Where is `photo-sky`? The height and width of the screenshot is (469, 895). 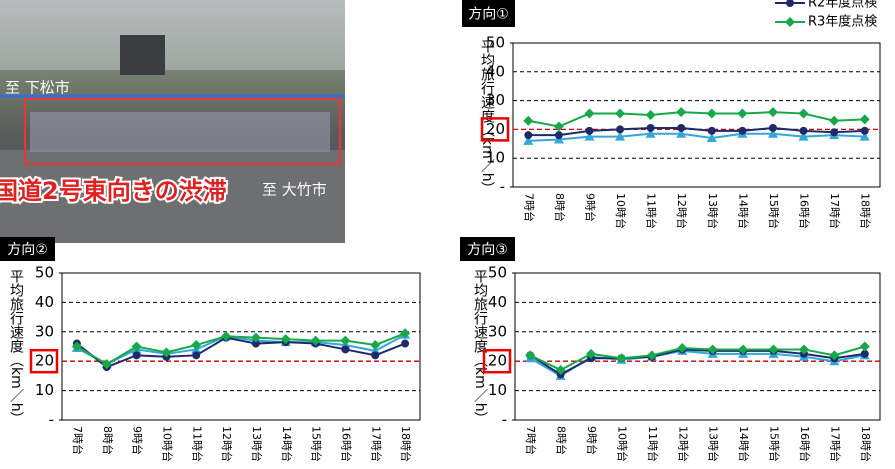 photo-sky is located at coordinates (172, 35).